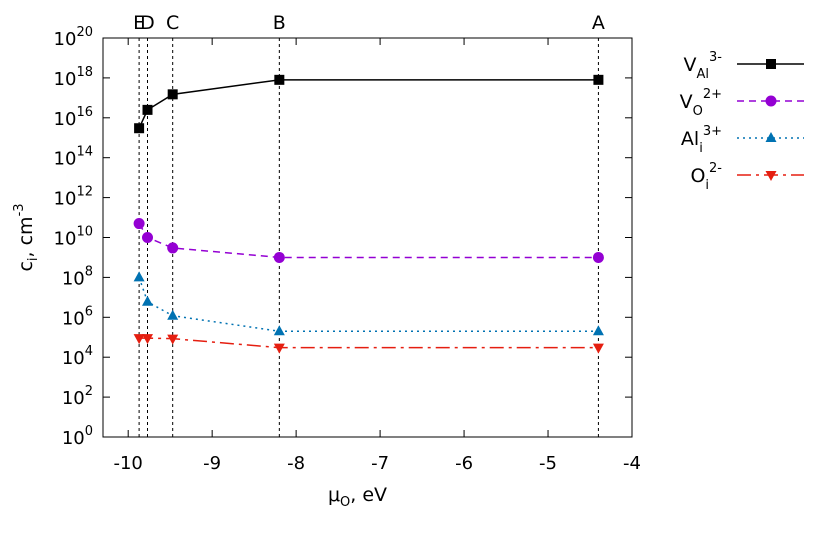  I want to click on marker-label-a: A, so click(598, 23).